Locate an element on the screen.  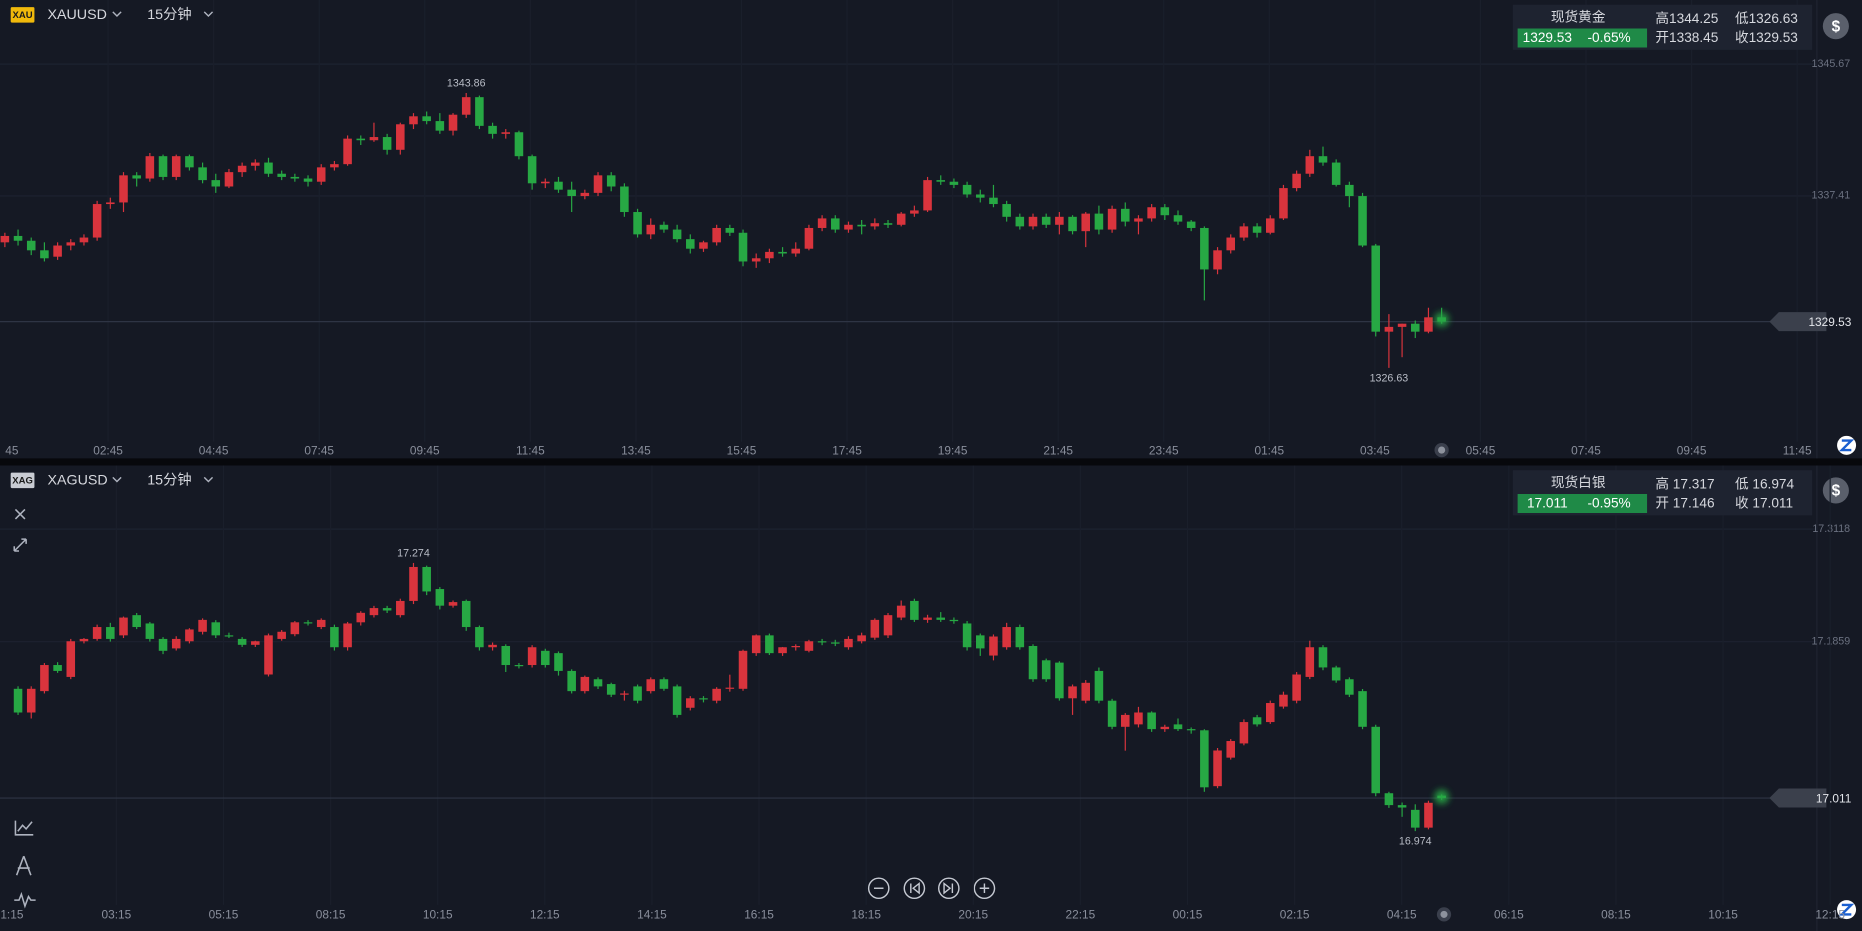
quote-name: 现货白银 is located at coordinates (1578, 482).